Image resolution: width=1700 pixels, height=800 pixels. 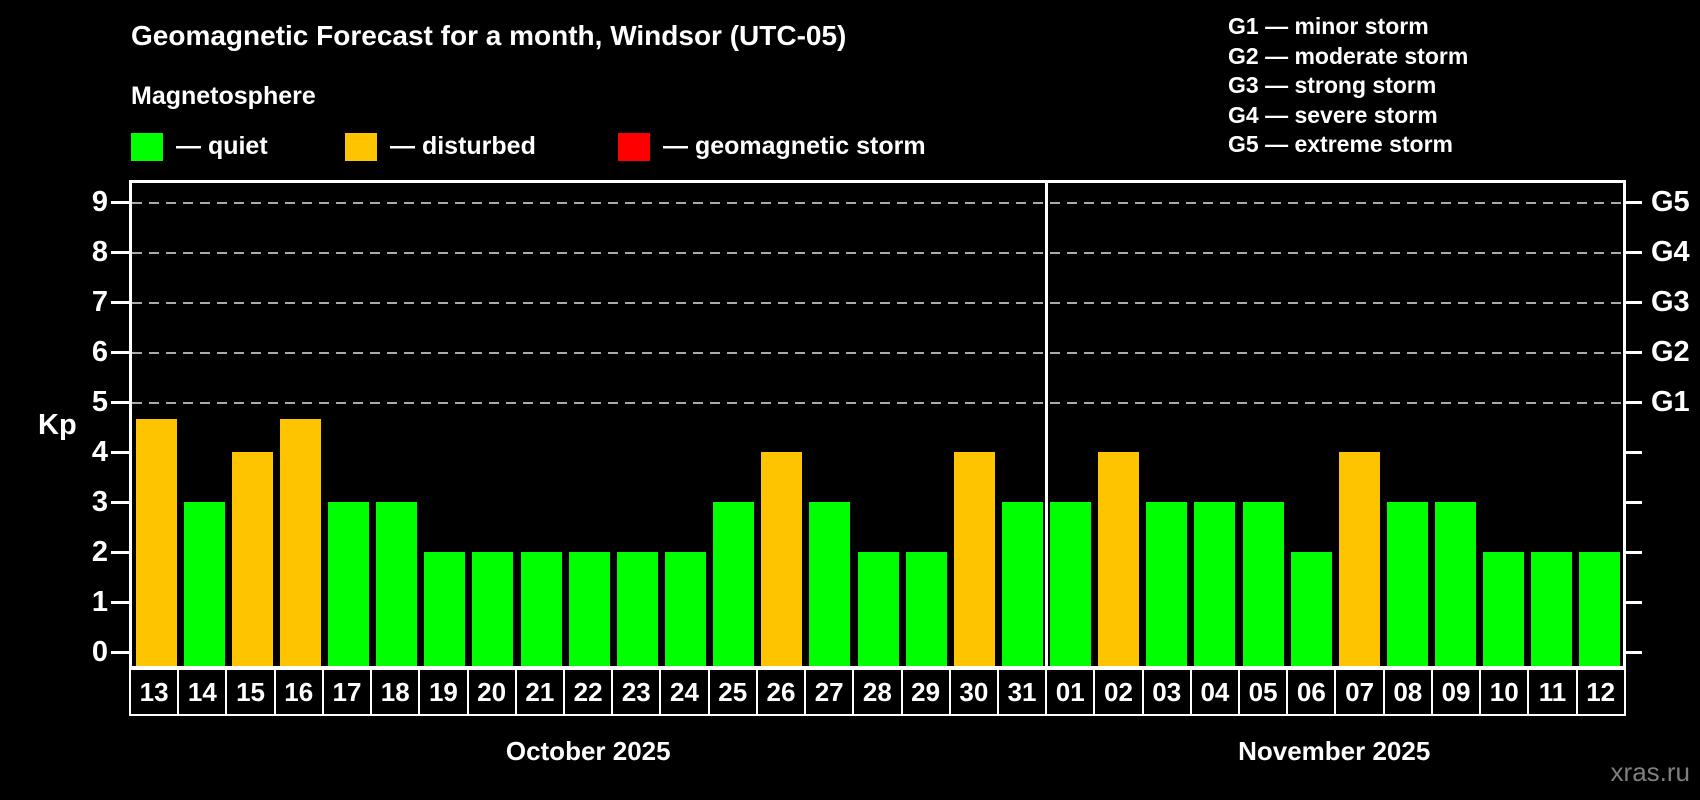 I want to click on day-label: 05, so click(x=1263, y=692).